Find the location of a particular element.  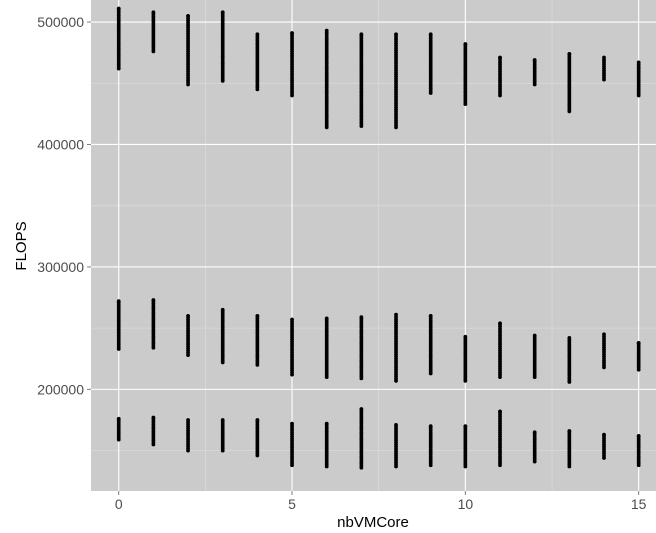

x-axis-ticks: 0 5 10 15 is located at coordinates (381, 501).